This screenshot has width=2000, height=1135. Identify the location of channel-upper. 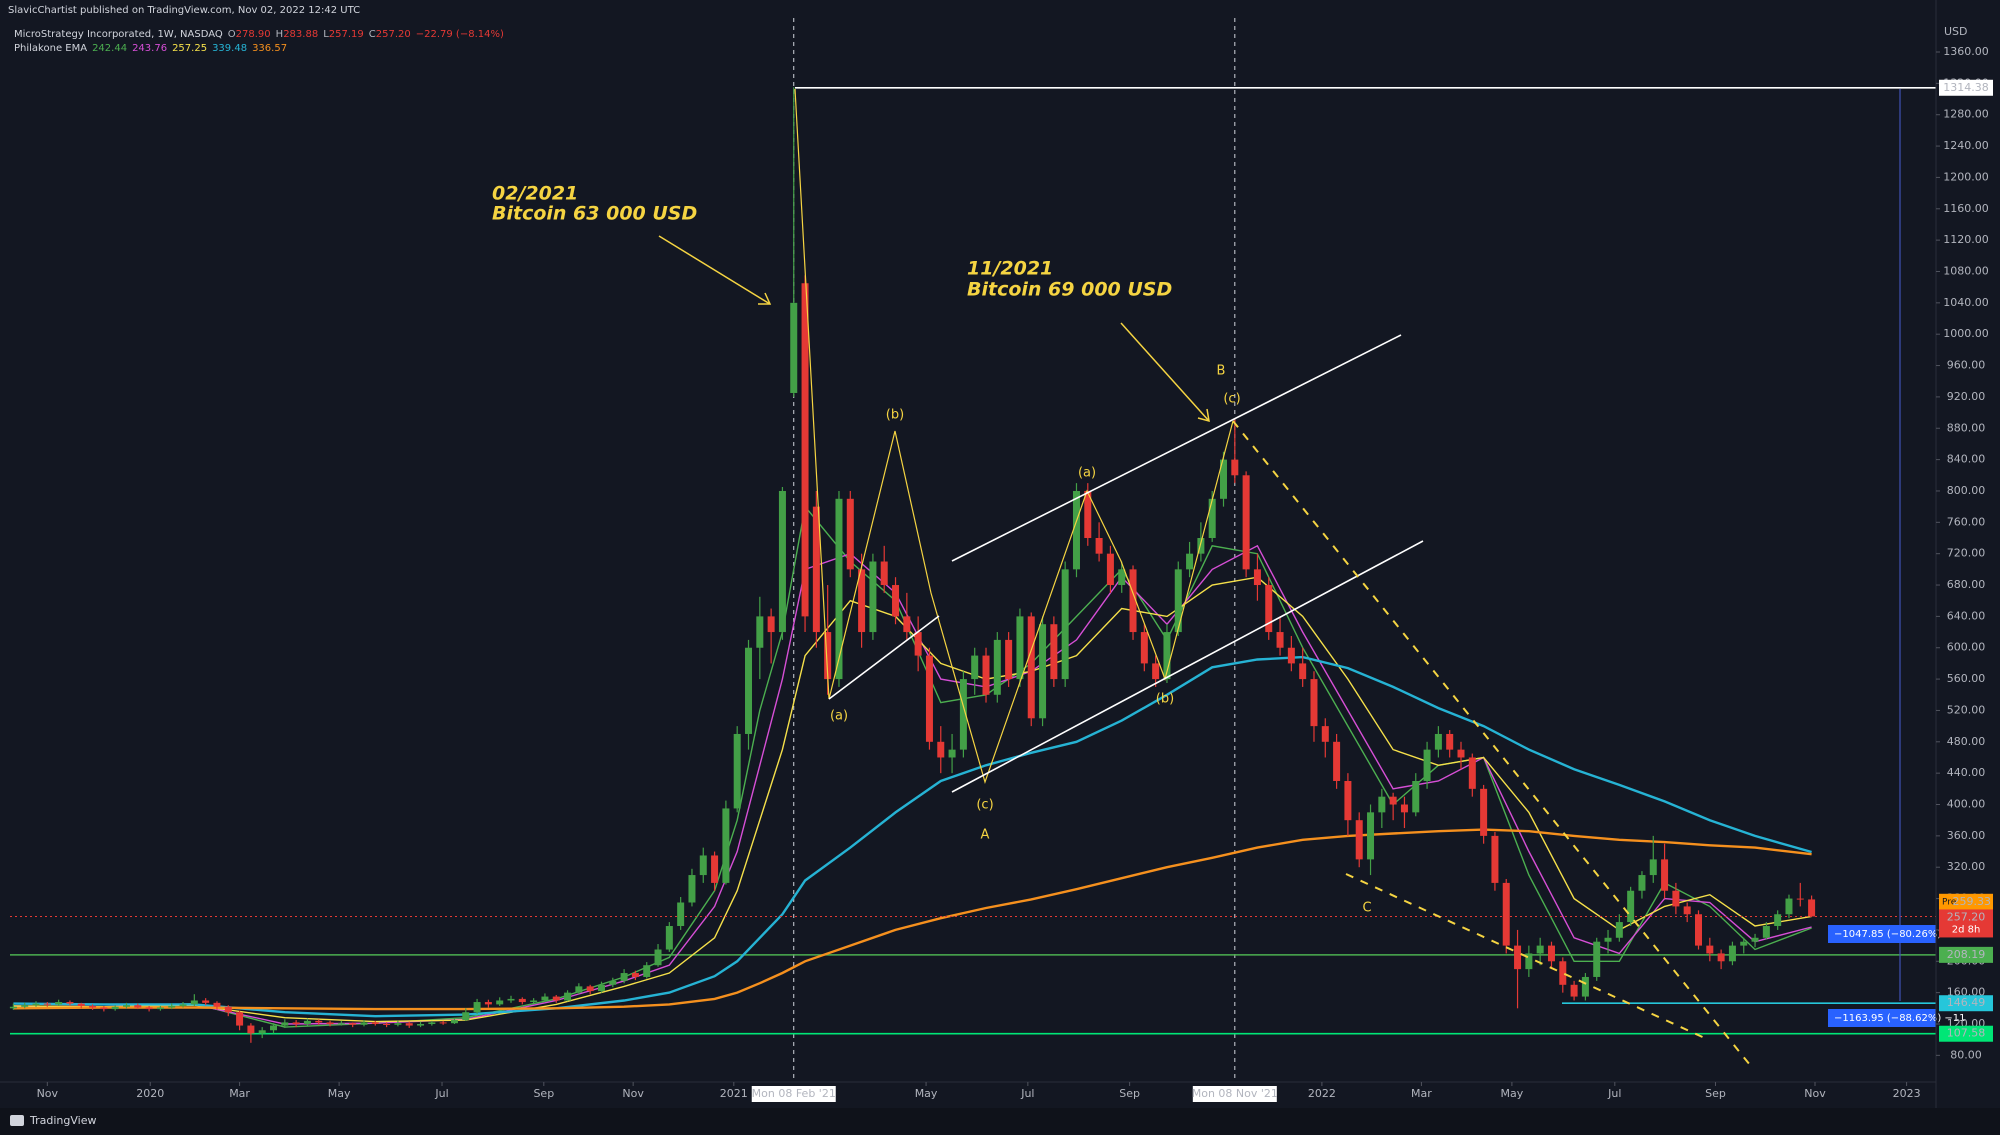
(1176, 448).